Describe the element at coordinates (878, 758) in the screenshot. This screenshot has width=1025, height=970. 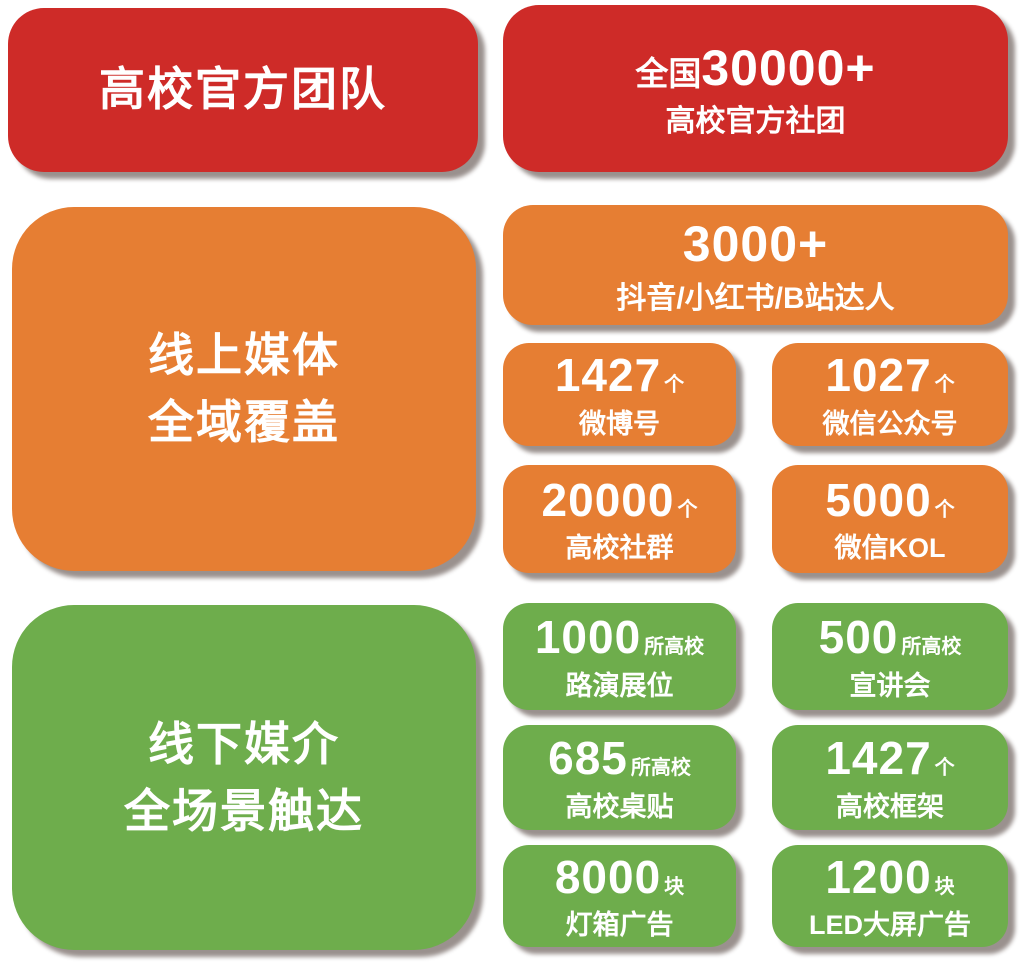
I see `campus-frames-number: 1427` at that location.